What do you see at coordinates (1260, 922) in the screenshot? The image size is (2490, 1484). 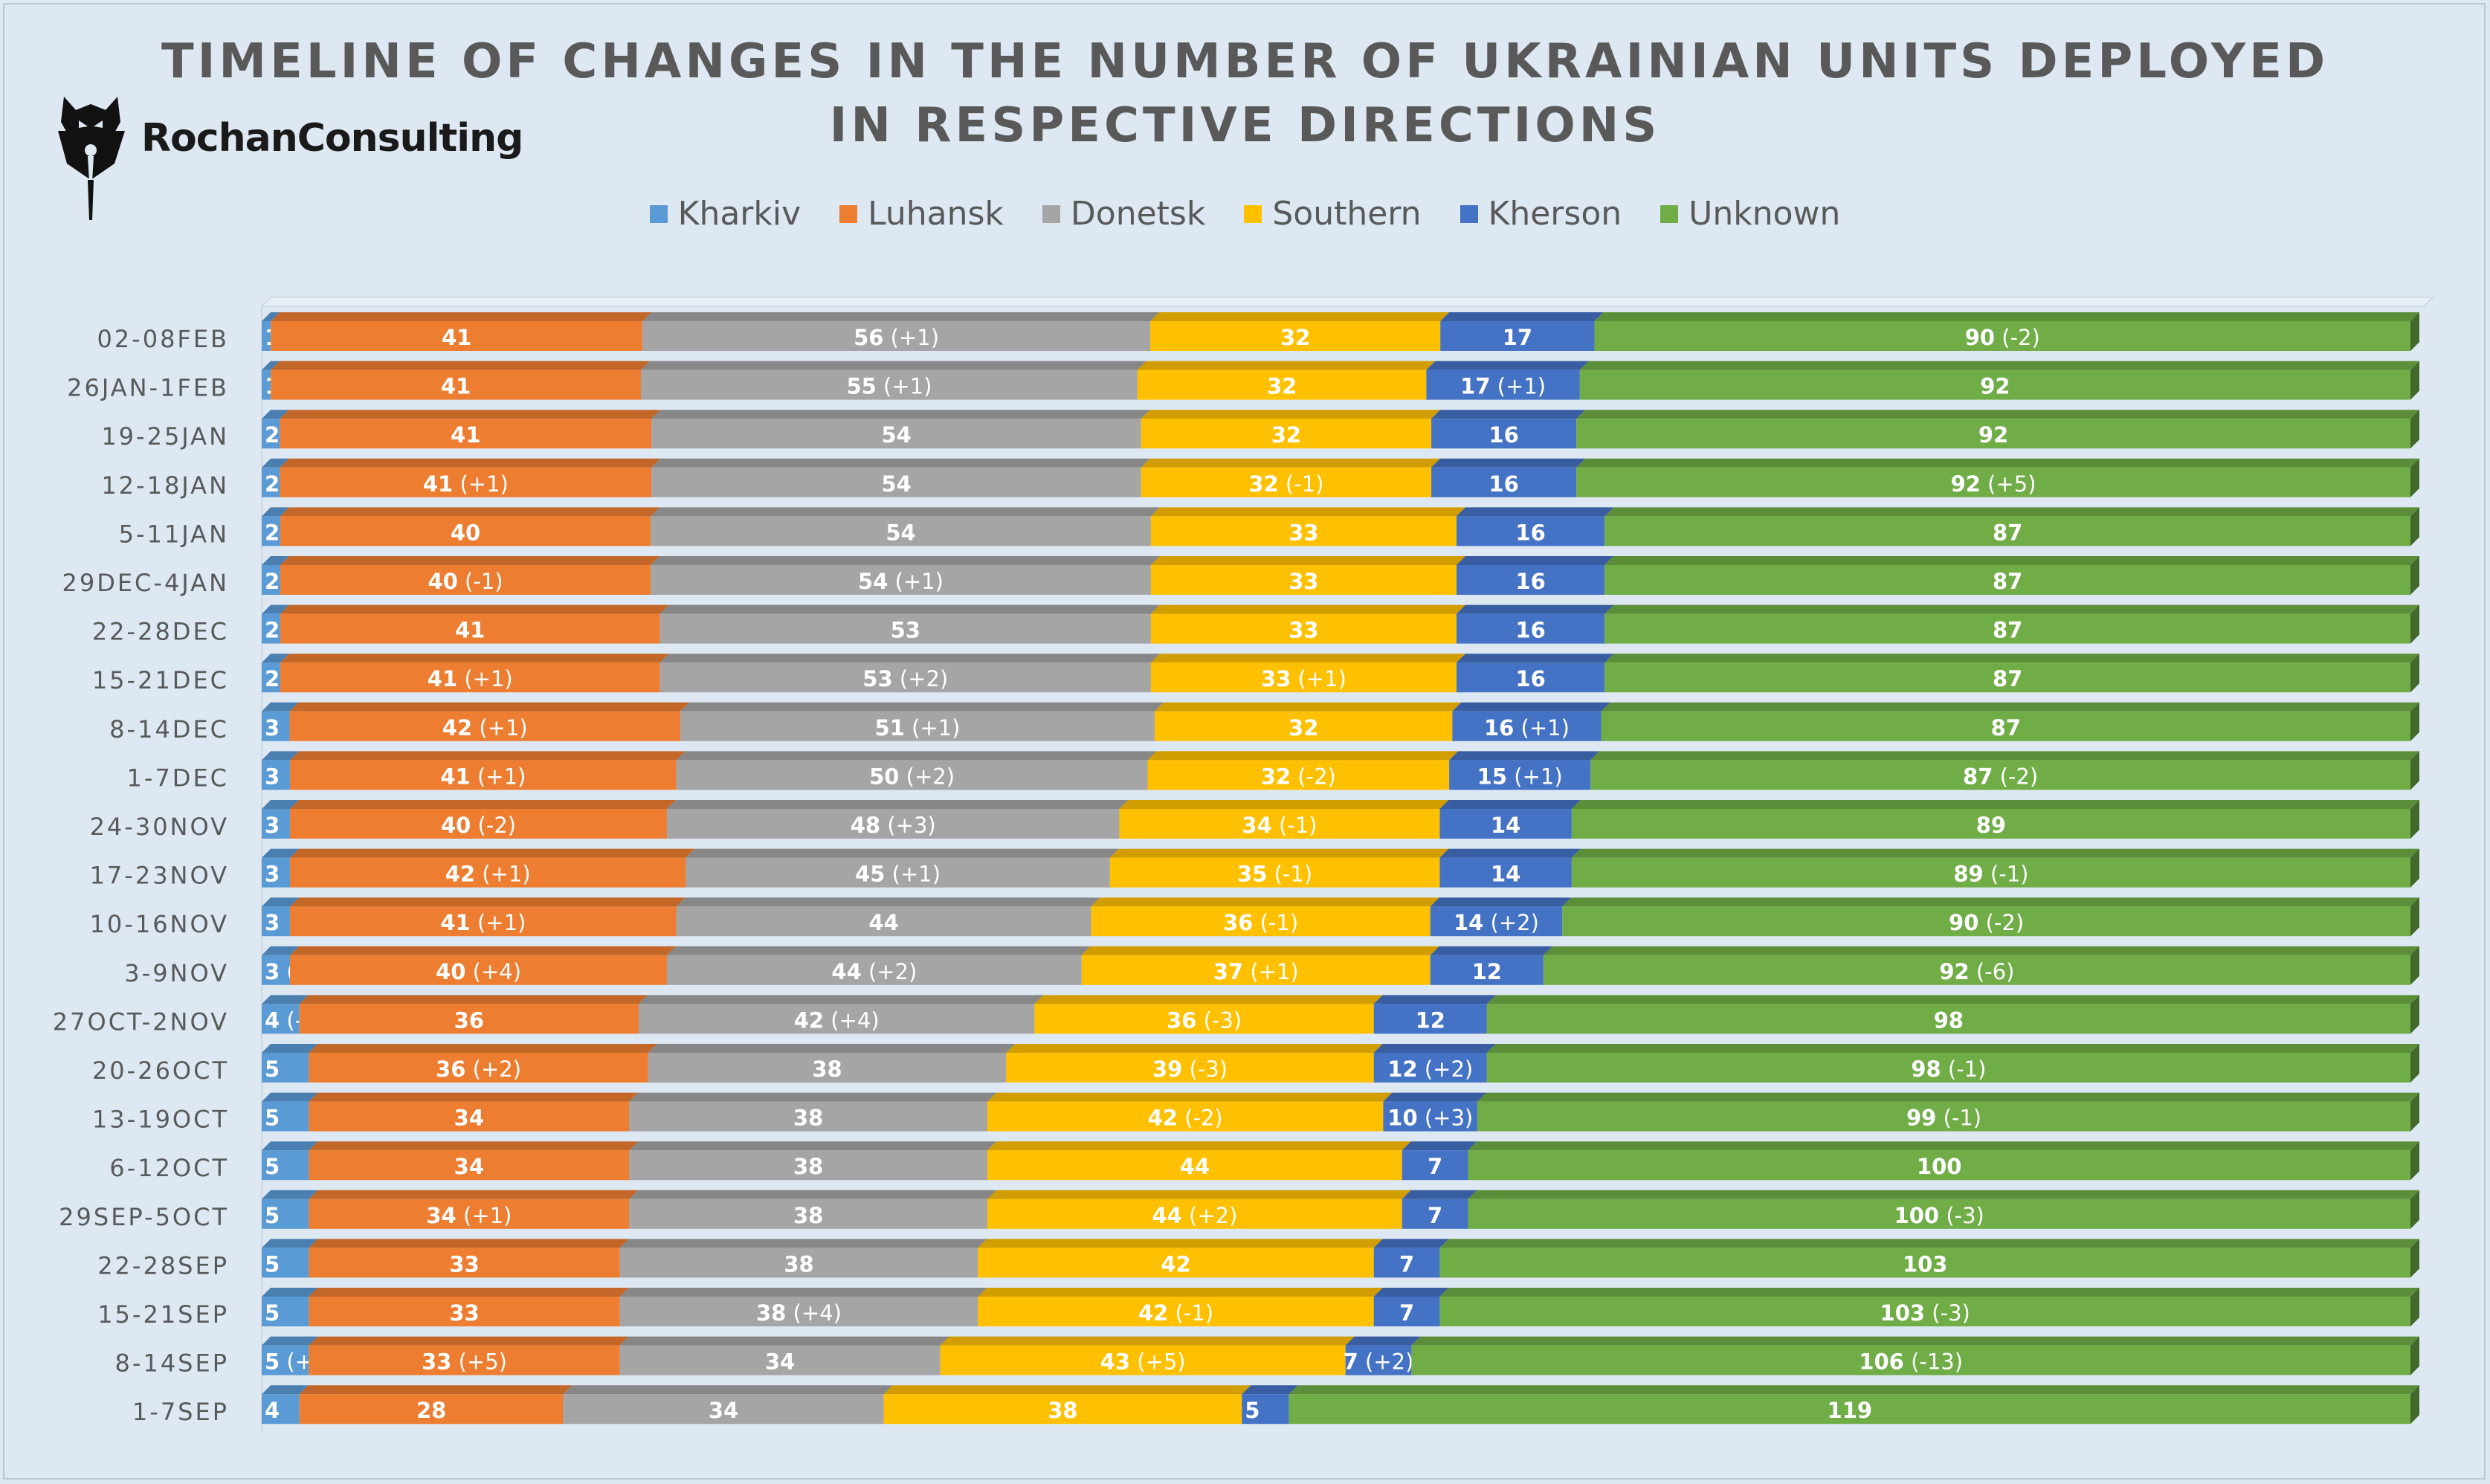 I see `data-label: 36 (-1)` at bounding box center [1260, 922].